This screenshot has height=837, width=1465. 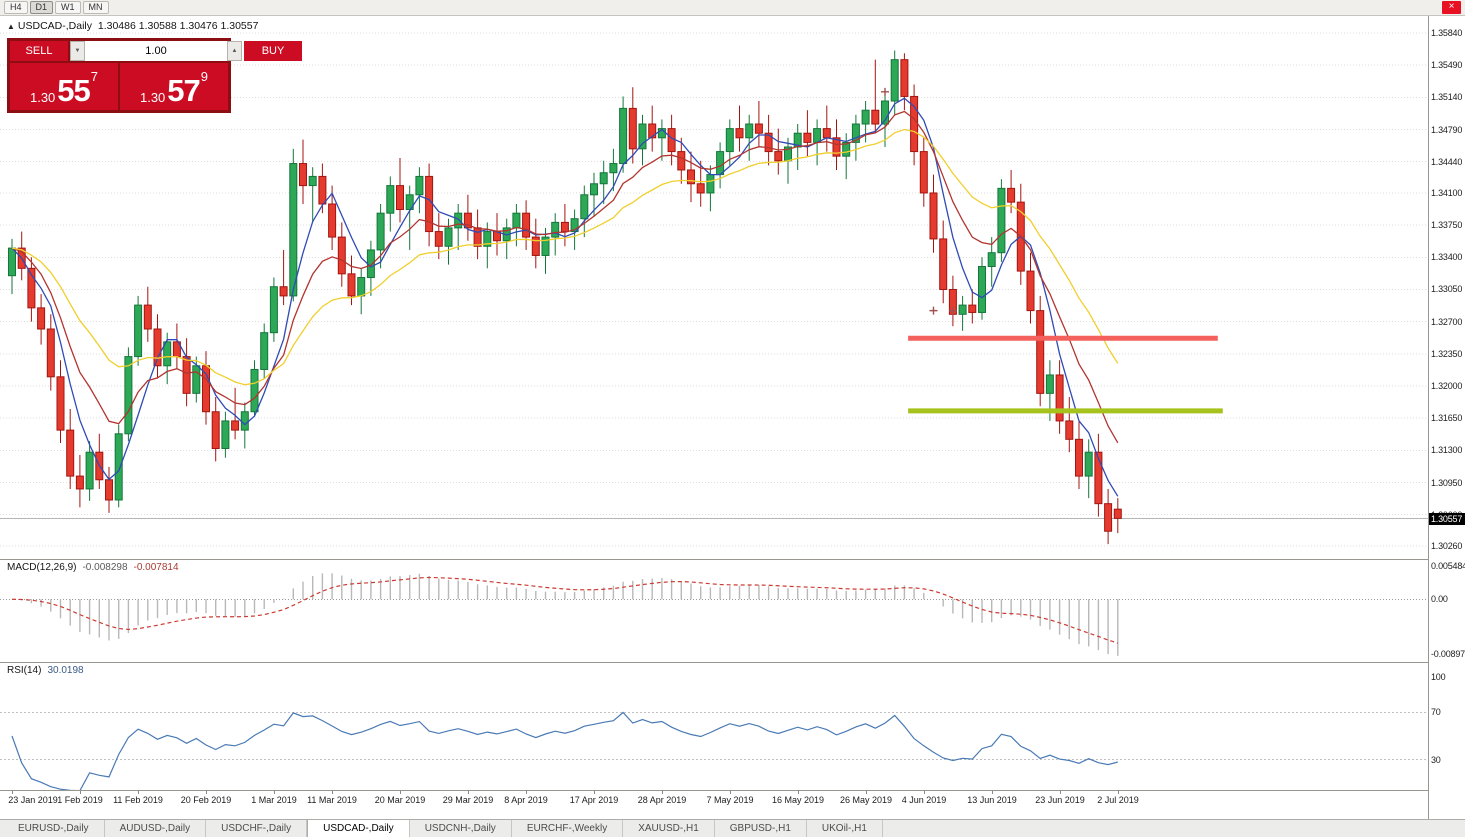 What do you see at coordinates (24, 670) in the screenshot?
I see `rsi-name: RSI(14)` at bounding box center [24, 670].